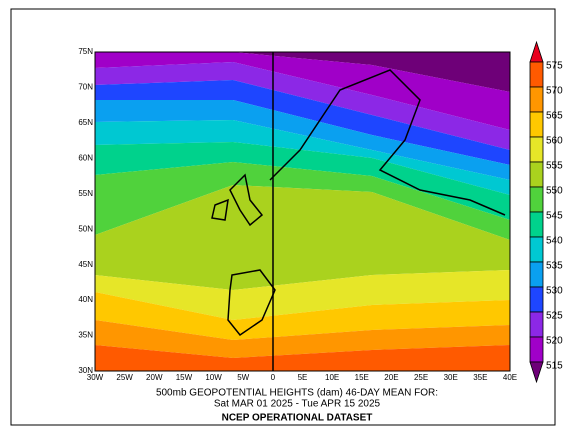 Image resolution: width=565 pixels, height=442 pixels. What do you see at coordinates (303, 377) in the screenshot?
I see `lon-label: 5E` at bounding box center [303, 377].